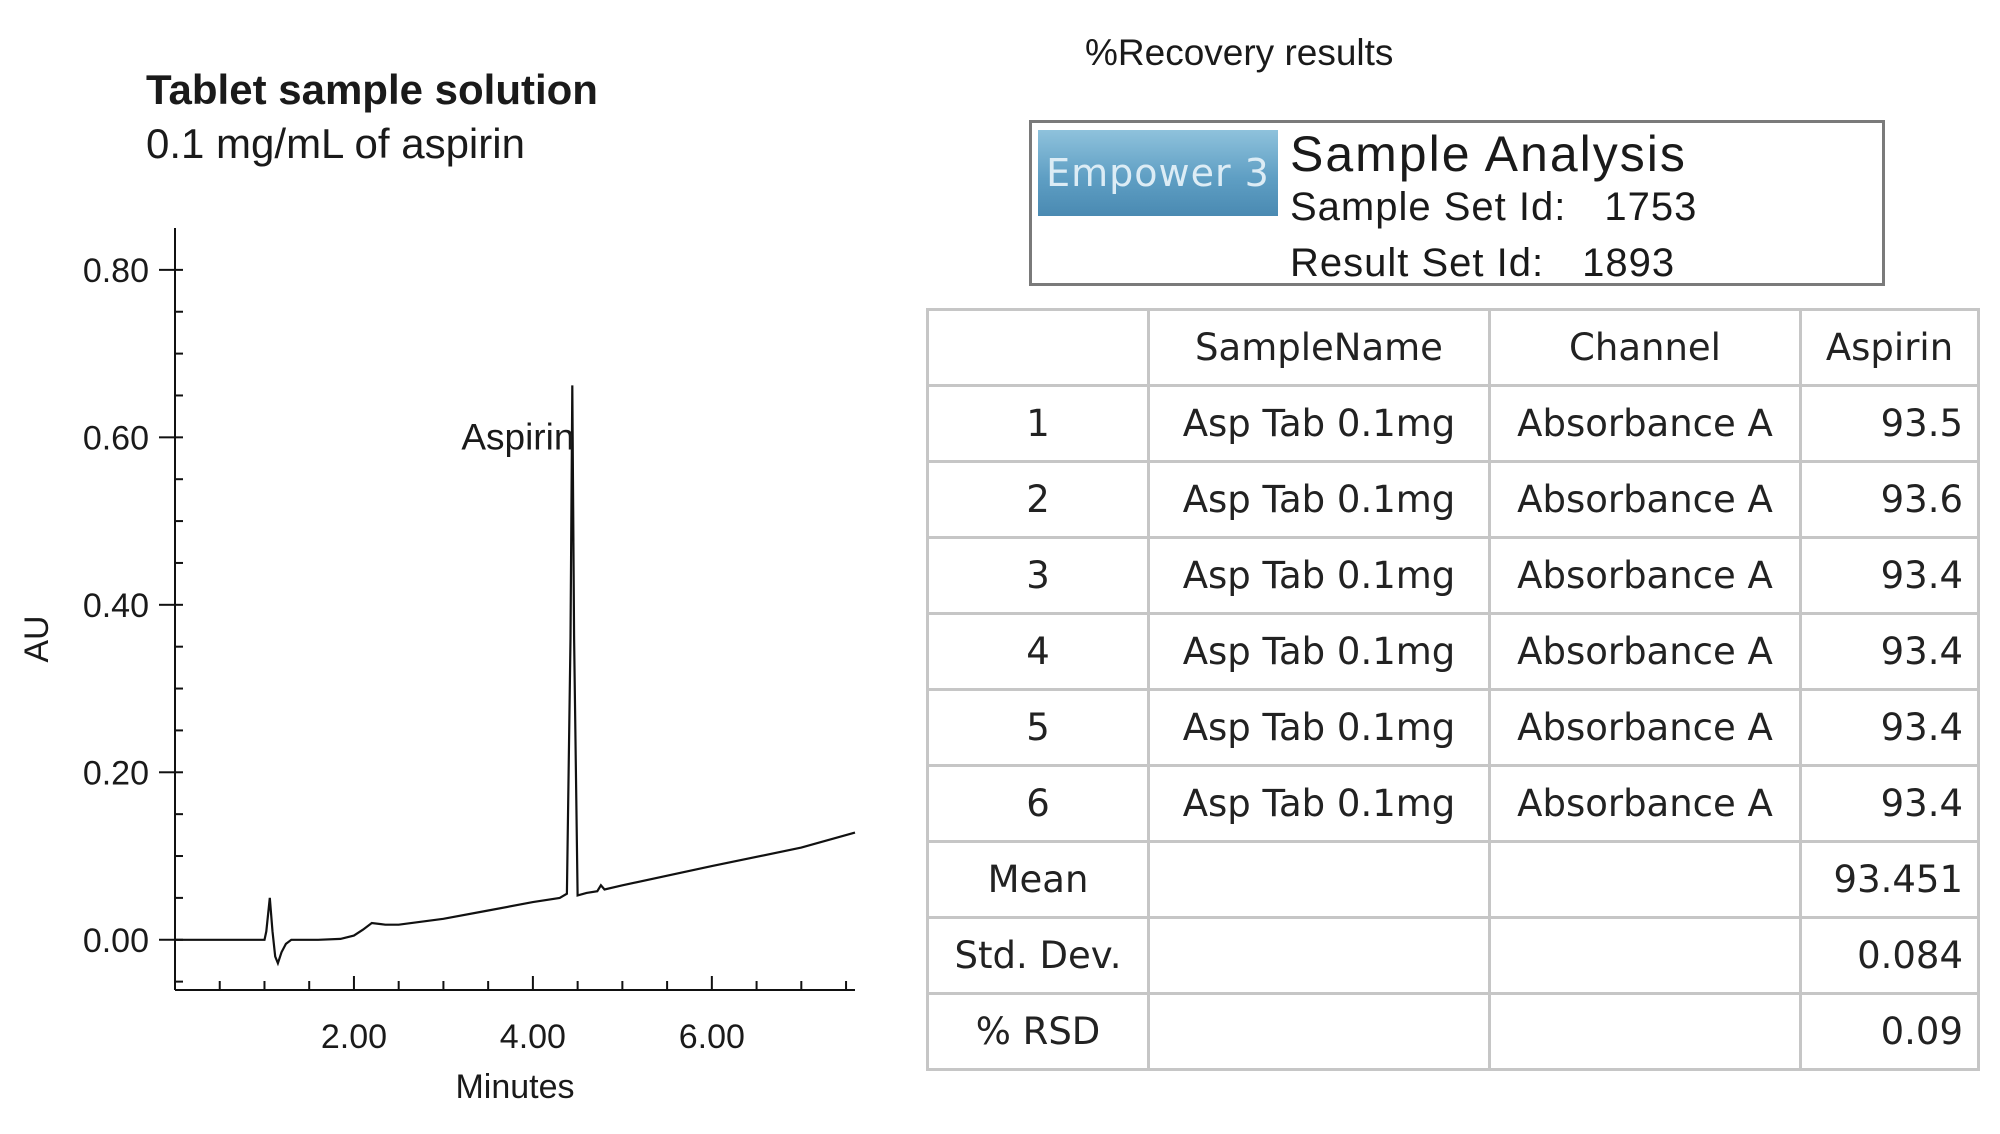  Describe the element at coordinates (1038, 423) in the screenshot. I see `table-cell: 1` at that location.